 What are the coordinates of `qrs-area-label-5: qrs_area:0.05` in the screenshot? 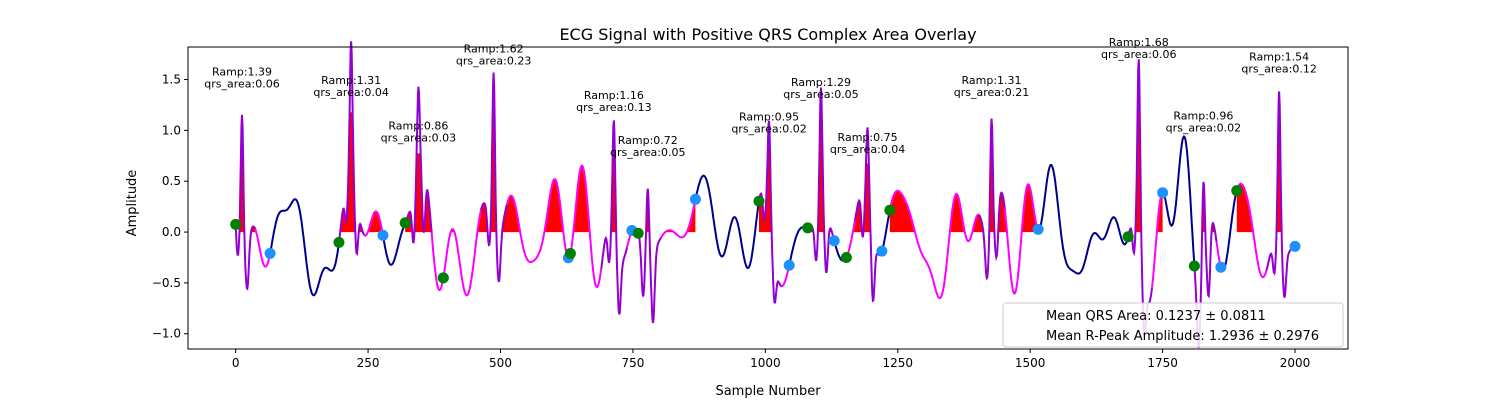 It's located at (647, 152).